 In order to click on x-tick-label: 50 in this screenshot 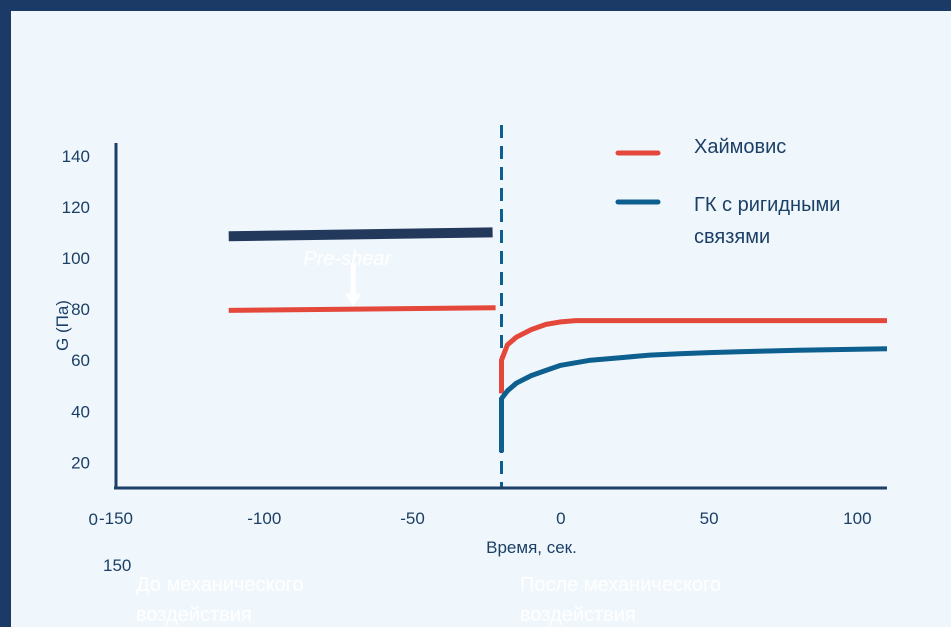, I will do `click(709, 518)`.